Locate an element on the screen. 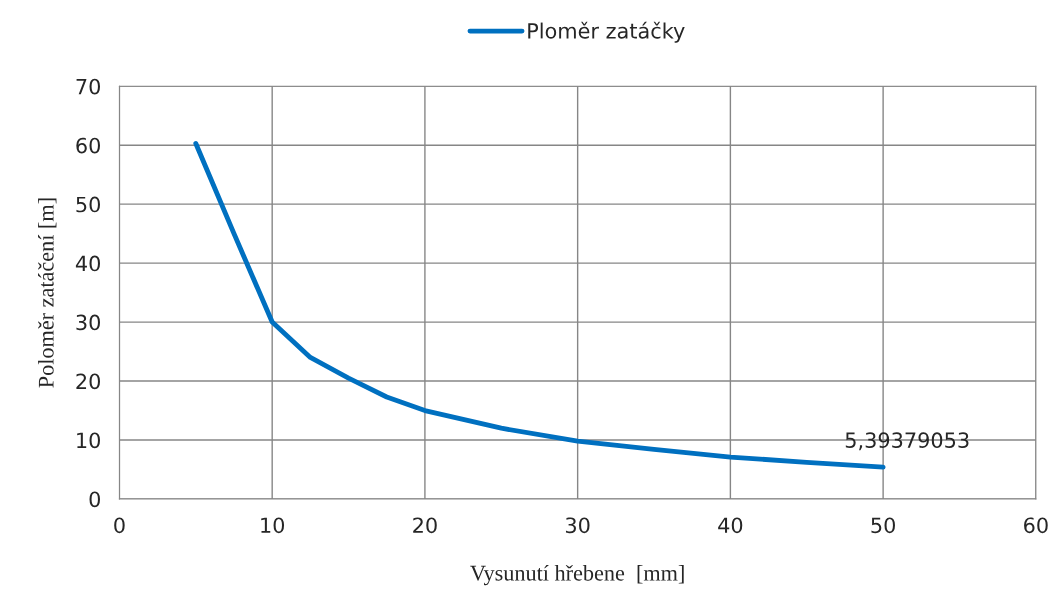 This screenshot has height=616, width=1057. y-tick-label: 60 is located at coordinates (88, 145).